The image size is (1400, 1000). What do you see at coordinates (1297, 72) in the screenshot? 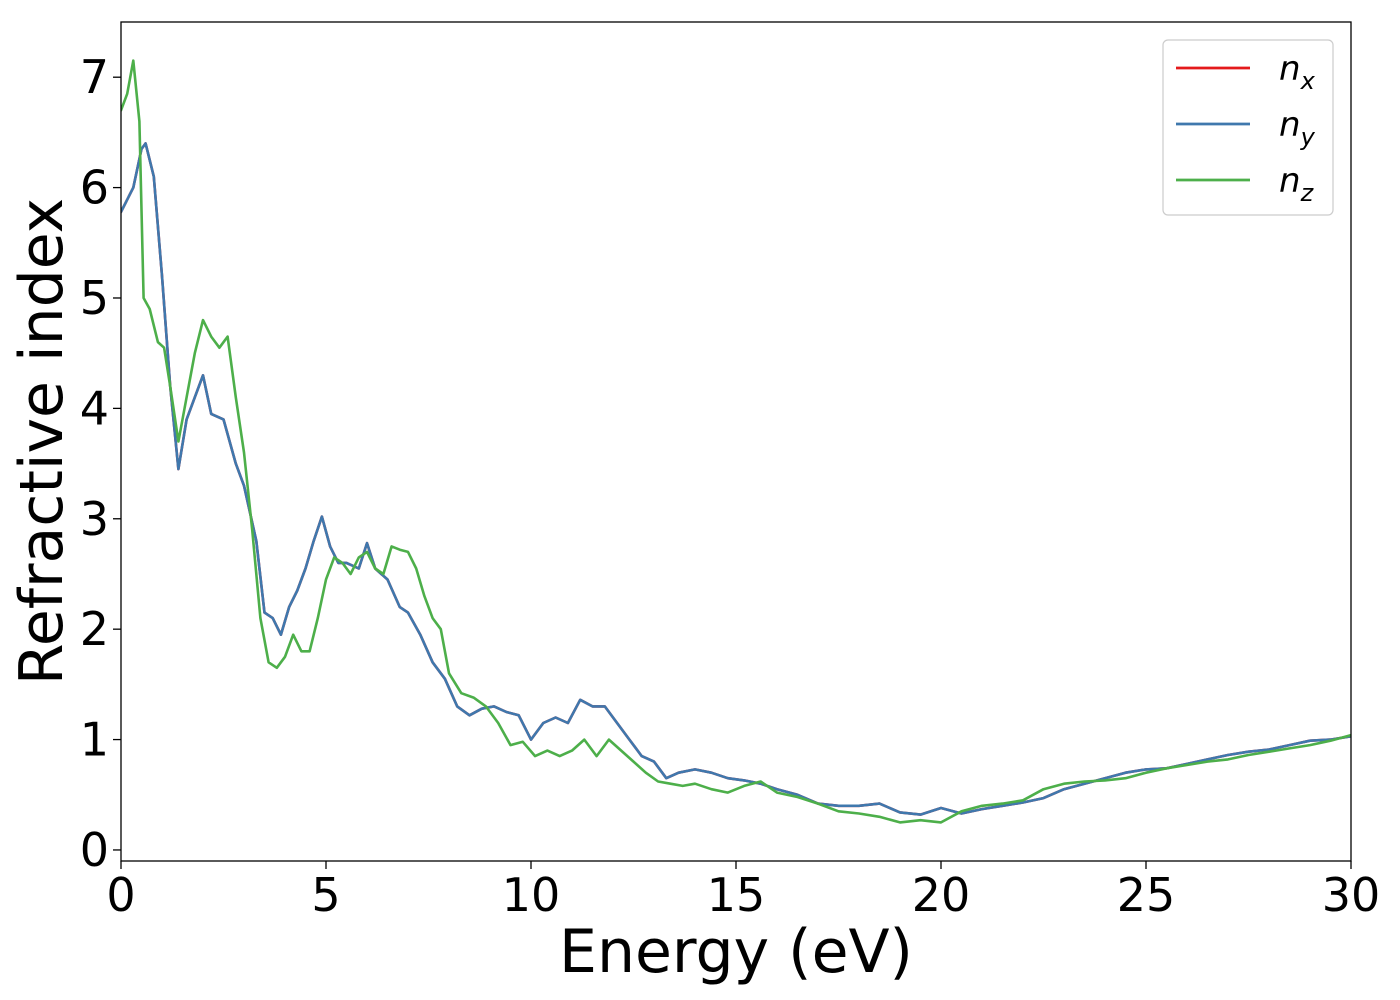
I see `legend-label-x: nx` at bounding box center [1297, 72].